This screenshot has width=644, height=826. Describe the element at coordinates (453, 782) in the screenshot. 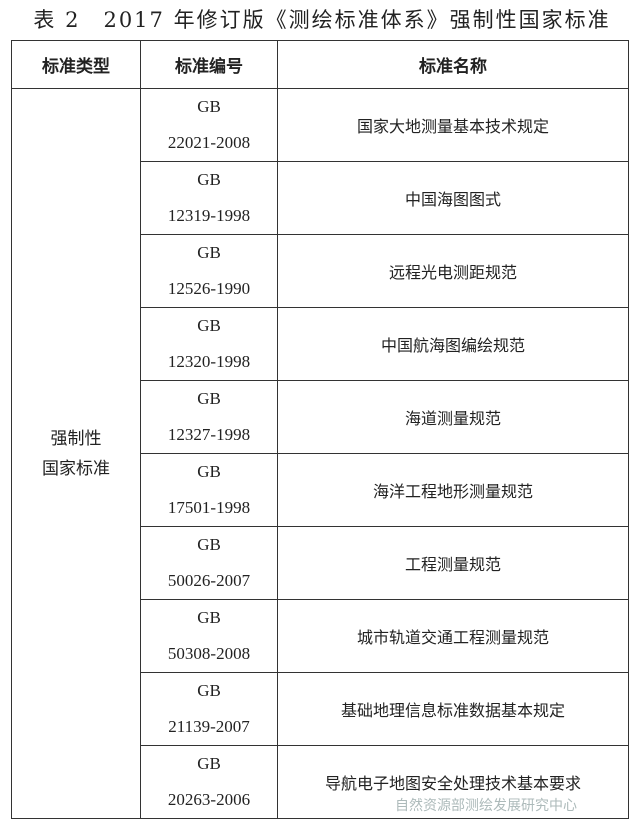

I see `standard-name-cell: 导航电子地图安全处理技术基本要求` at that location.